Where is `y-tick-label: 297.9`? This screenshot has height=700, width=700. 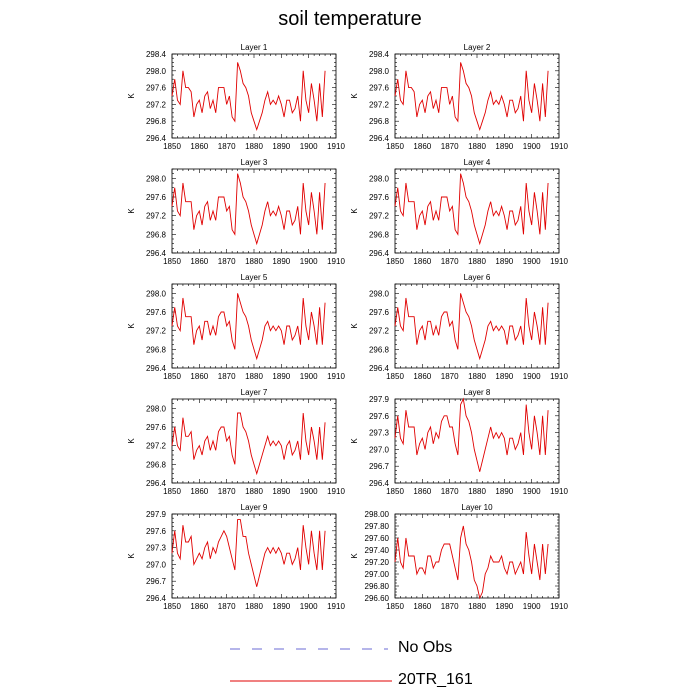
y-tick-label: 297.9 is located at coordinates (156, 514).